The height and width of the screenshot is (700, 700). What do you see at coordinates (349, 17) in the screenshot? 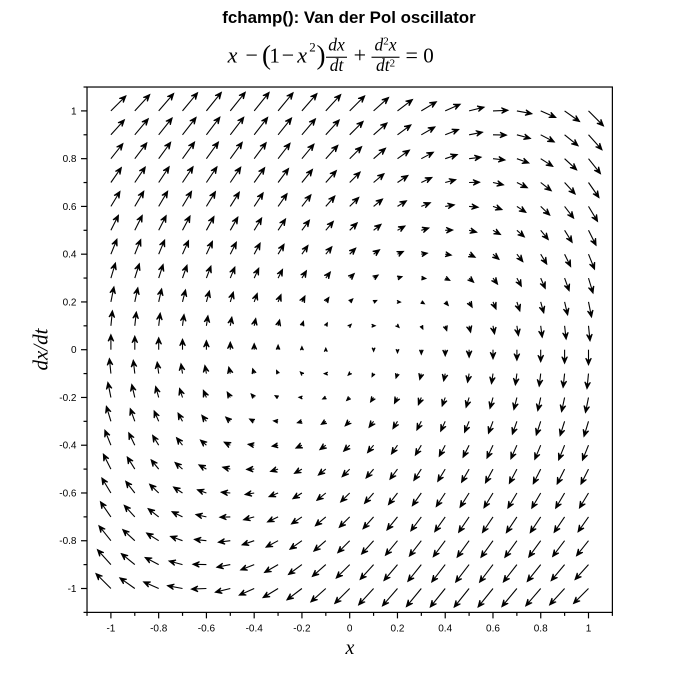
I see `svg-text:fchamp(): Van der Pol oscillat: fchamp(): Van der Pol oscillator` at bounding box center [349, 17].